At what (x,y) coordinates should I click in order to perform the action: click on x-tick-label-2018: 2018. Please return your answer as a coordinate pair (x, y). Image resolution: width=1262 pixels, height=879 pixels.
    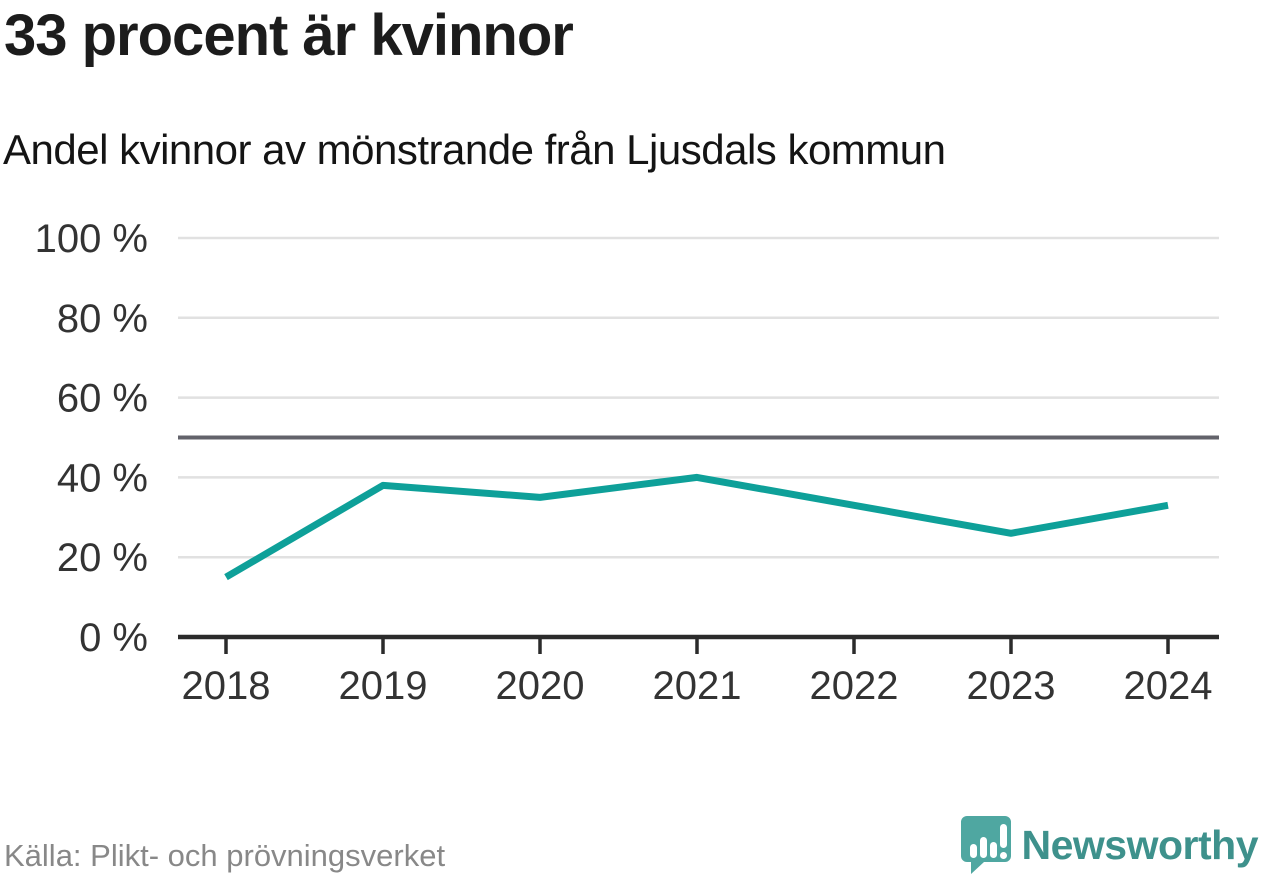
    Looking at the image, I should click on (226, 686).